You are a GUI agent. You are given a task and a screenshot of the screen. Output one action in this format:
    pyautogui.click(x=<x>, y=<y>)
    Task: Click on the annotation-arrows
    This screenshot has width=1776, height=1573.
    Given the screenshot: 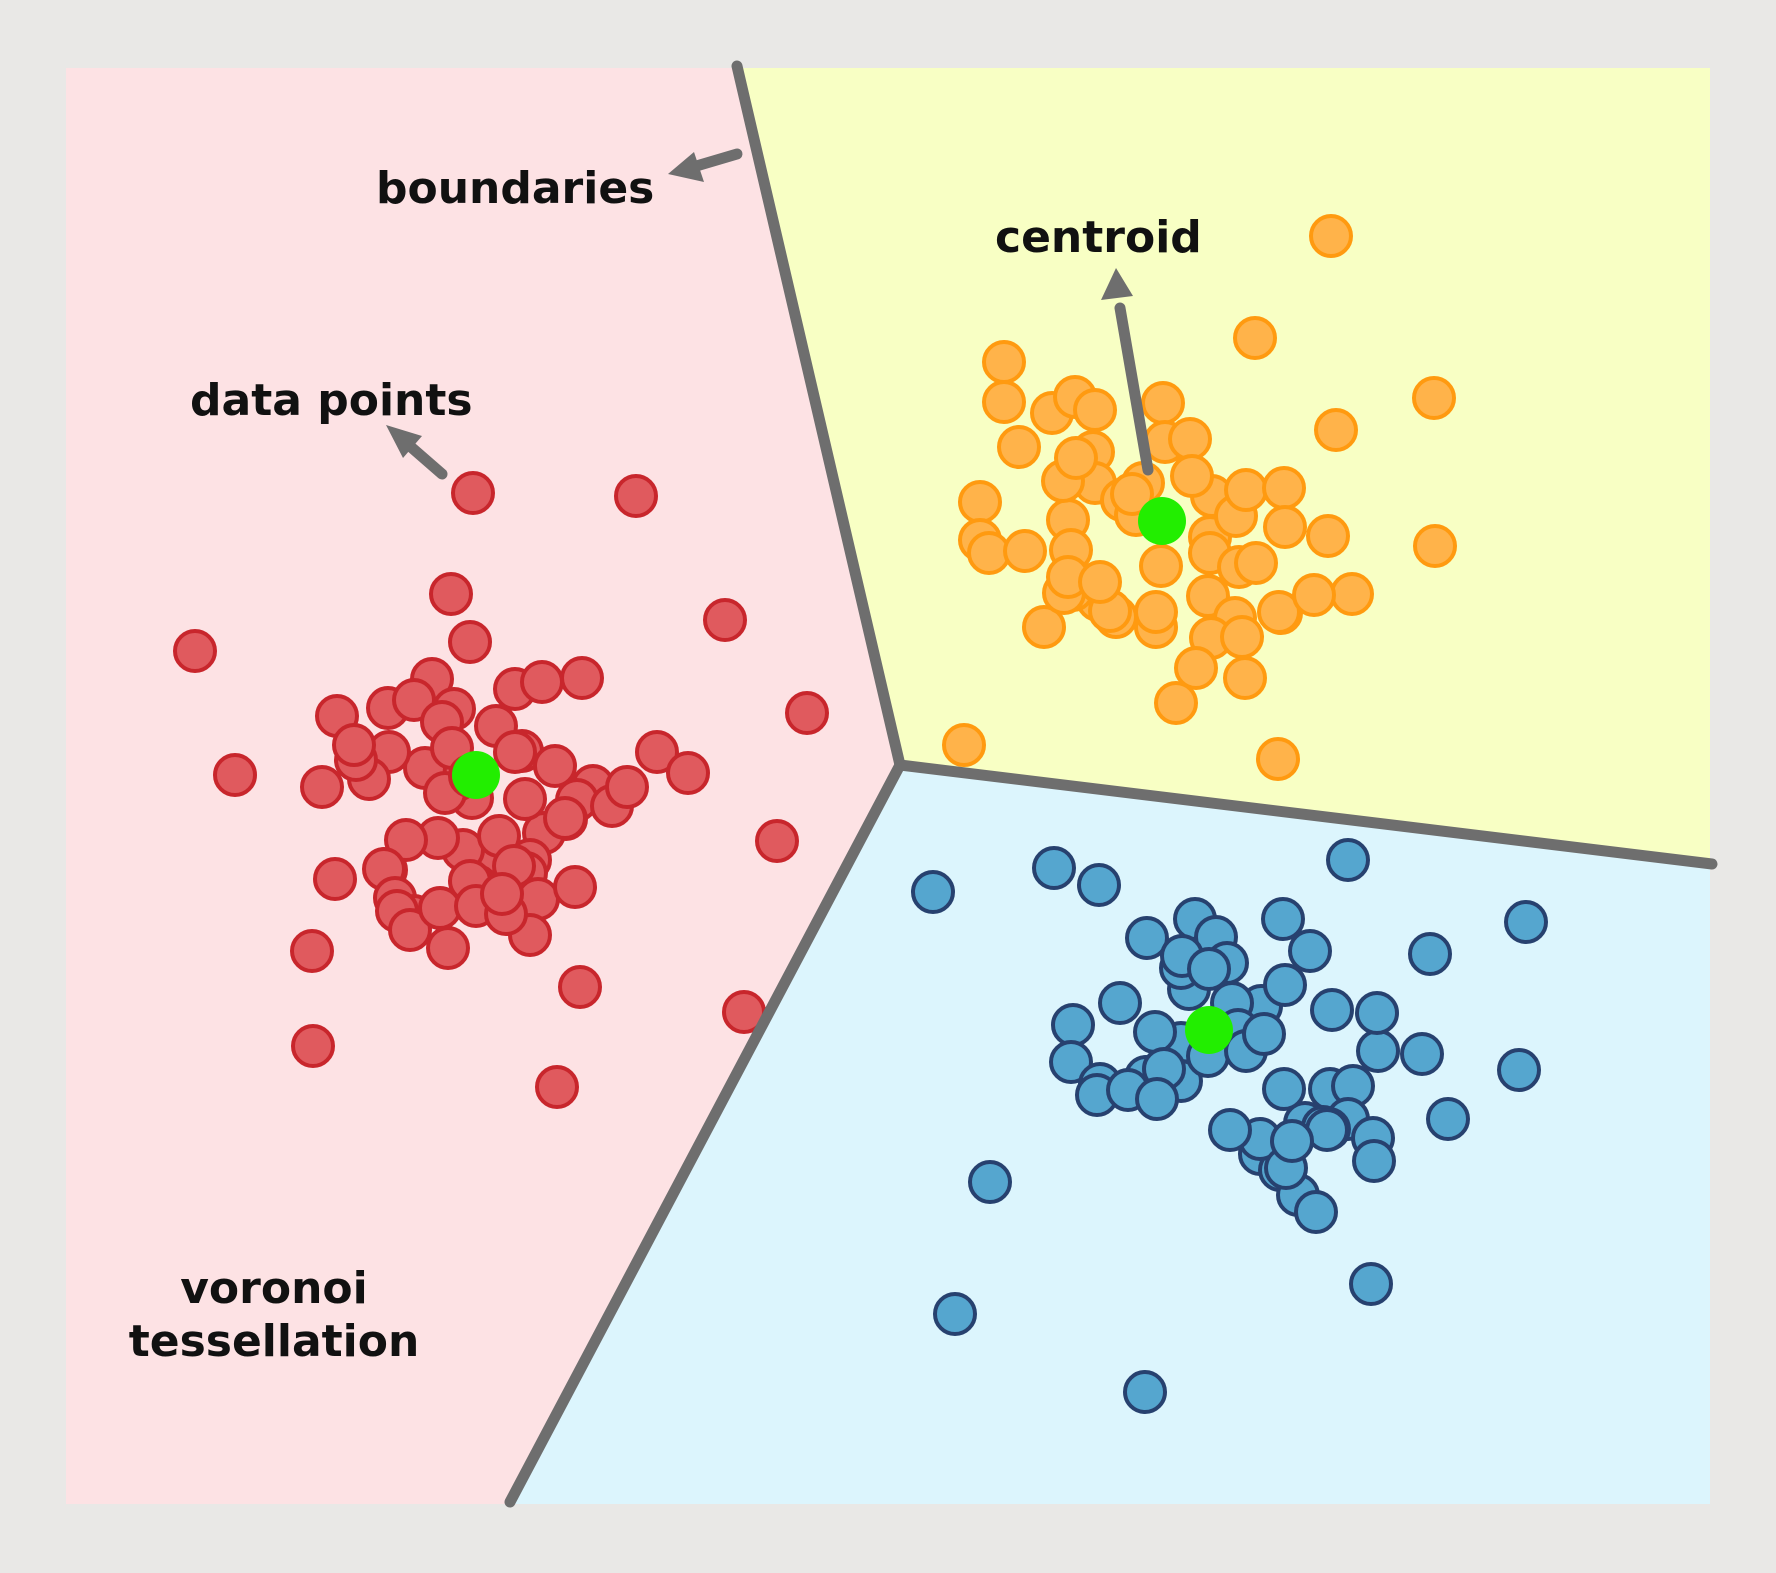 What is the action you would take?
    pyautogui.click(x=770, y=314)
    